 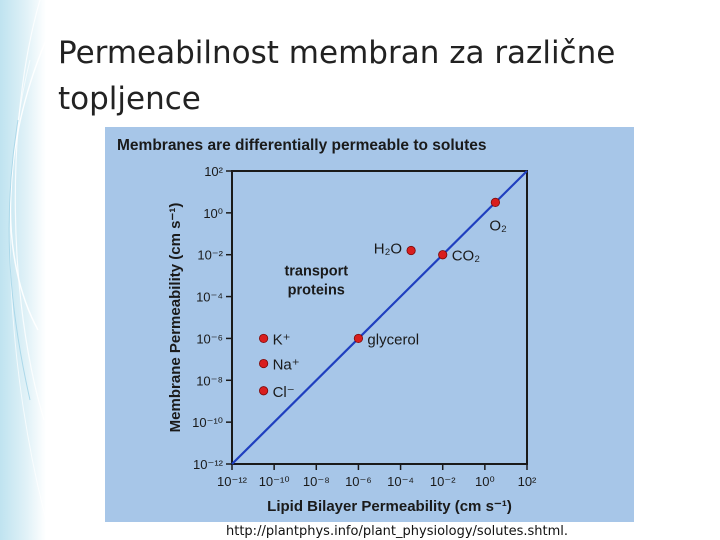 I want to click on x-tick-label: 10², so click(x=527, y=481).